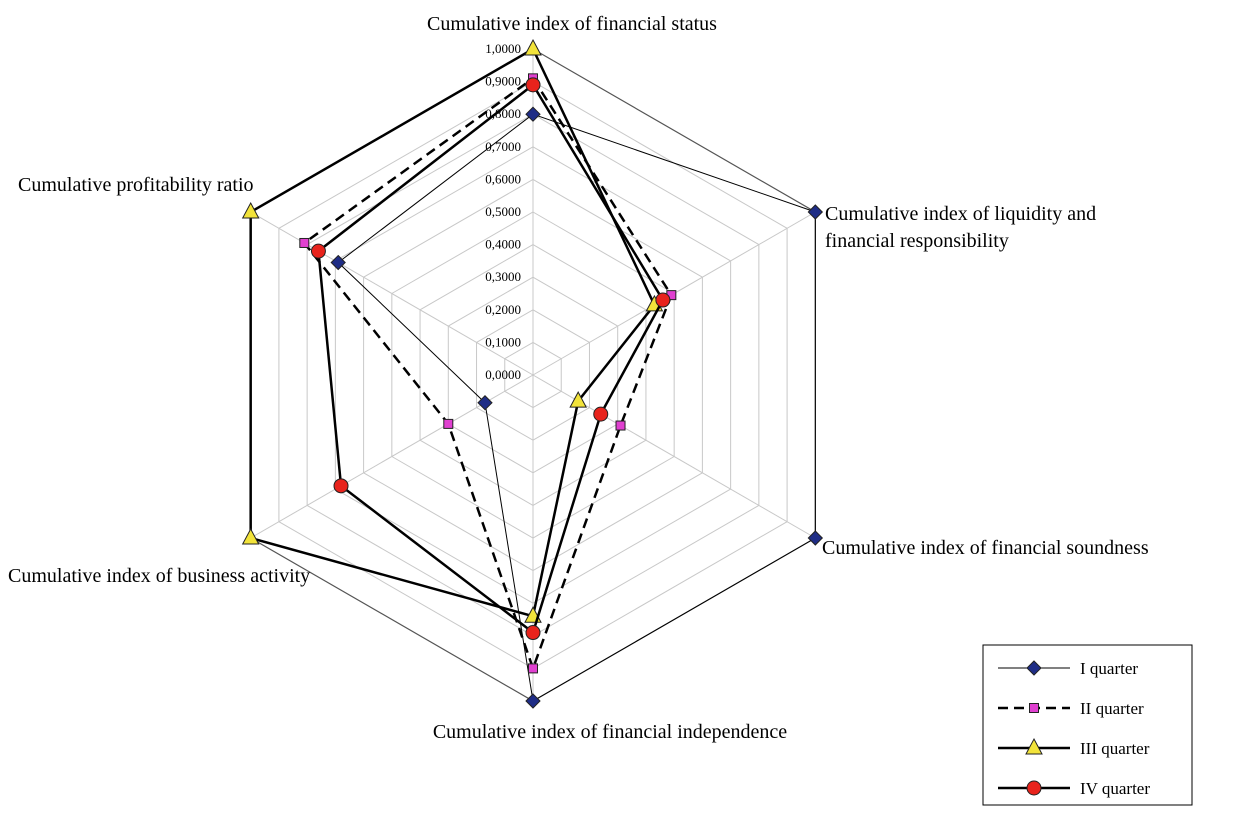  I want to click on axis-label: financial responsibility, so click(917, 241).